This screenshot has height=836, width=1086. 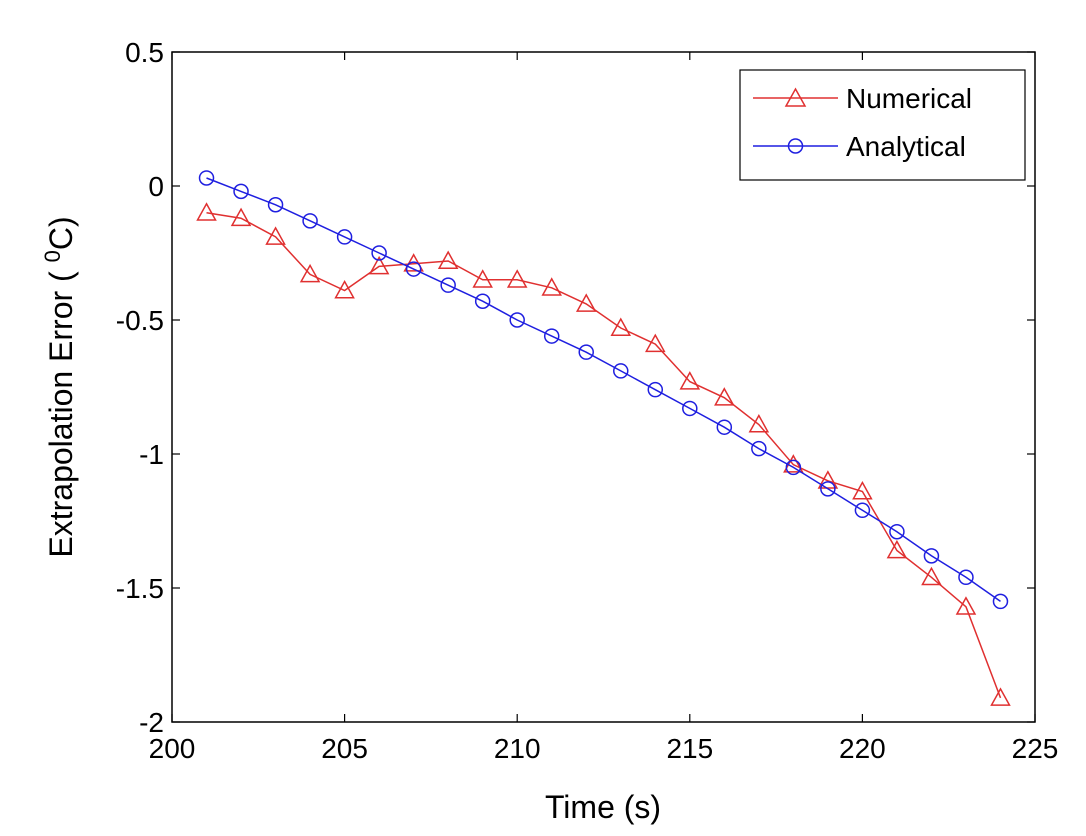 What do you see at coordinates (52, 256) in the screenshot?
I see `y-axis-title-superscript: 0` at bounding box center [52, 256].